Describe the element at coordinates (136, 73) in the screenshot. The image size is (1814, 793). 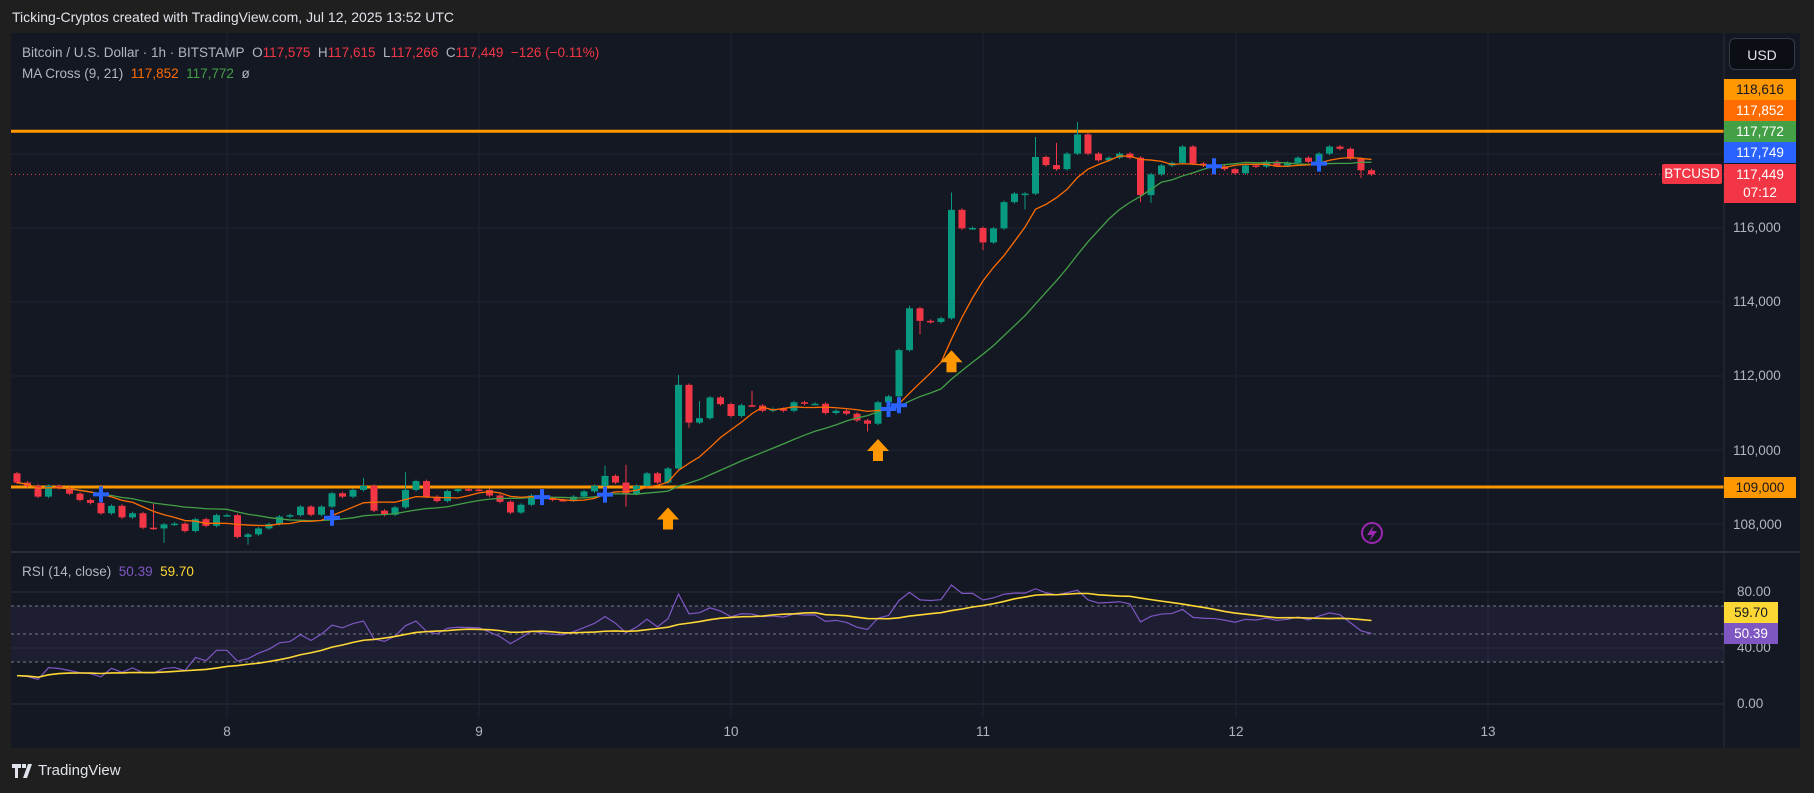
I see `ma-legend: MA Cross (9, 21) 117,852 117,772 ø` at that location.